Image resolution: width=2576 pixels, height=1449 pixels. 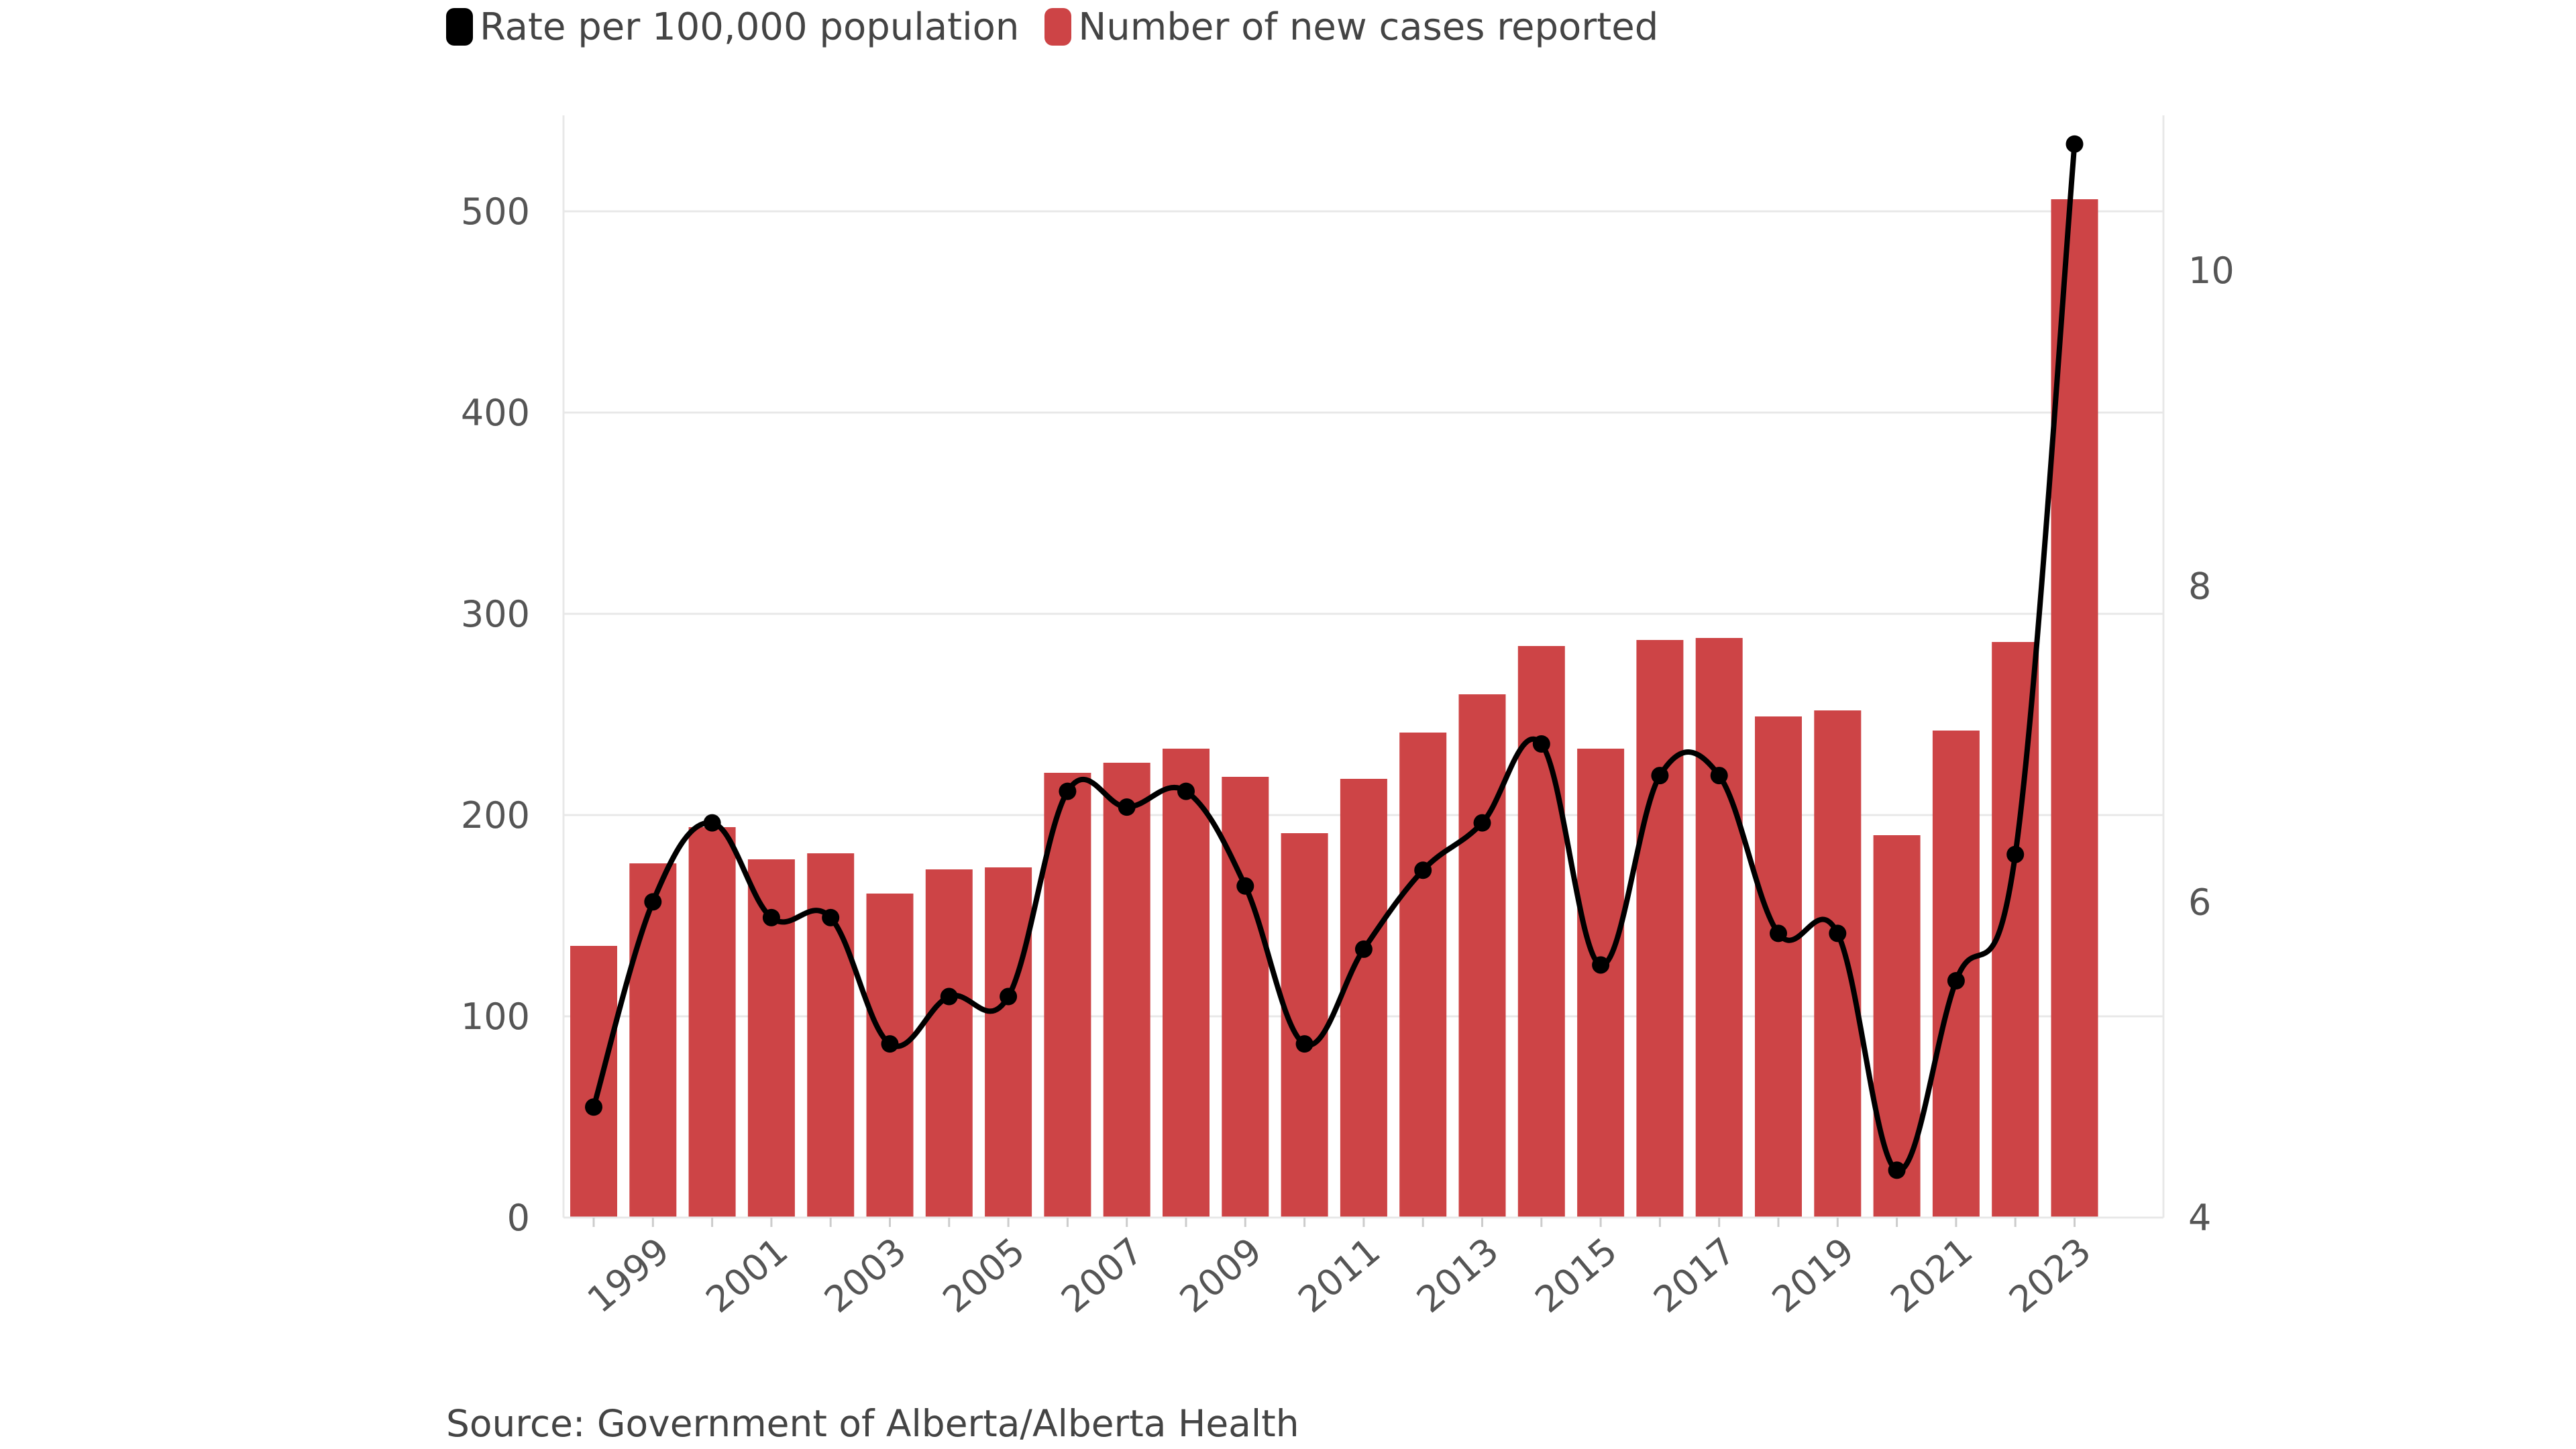 I want to click on bar-2015, so click(x=1601, y=983).